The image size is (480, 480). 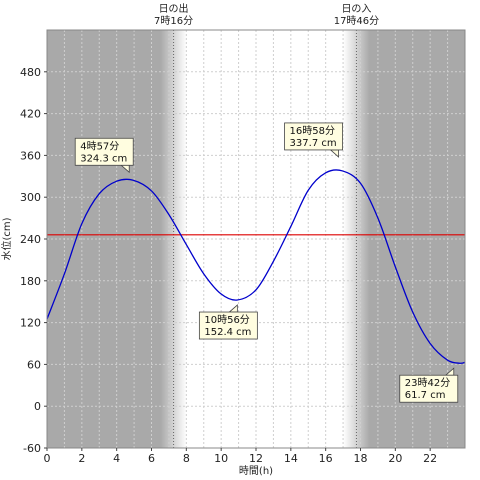 What do you see at coordinates (291, 458) in the screenshot?
I see `x-tick-label: 14` at bounding box center [291, 458].